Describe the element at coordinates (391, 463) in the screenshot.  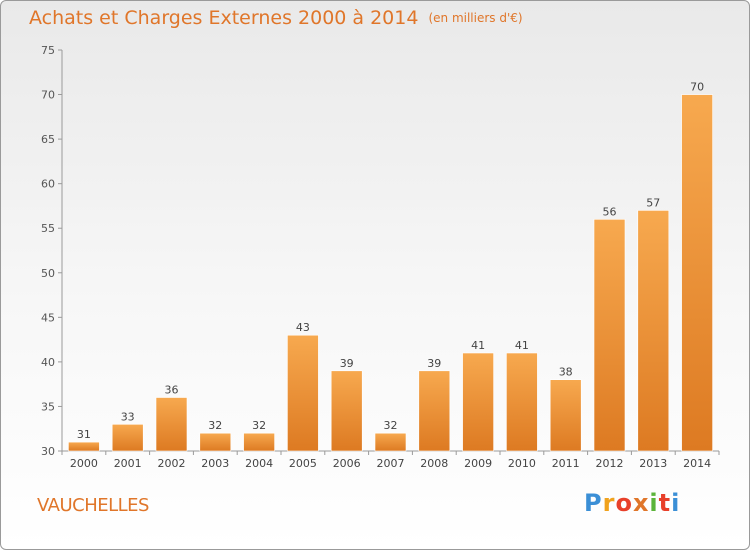
I see `x-tick-label: 2007` at that location.